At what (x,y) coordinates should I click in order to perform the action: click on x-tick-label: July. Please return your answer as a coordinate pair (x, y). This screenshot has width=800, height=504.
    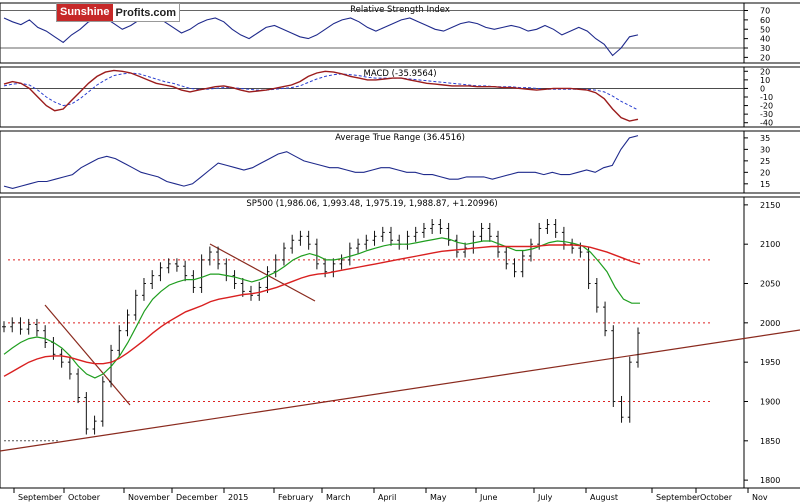
    Looking at the image, I should click on (545, 497).